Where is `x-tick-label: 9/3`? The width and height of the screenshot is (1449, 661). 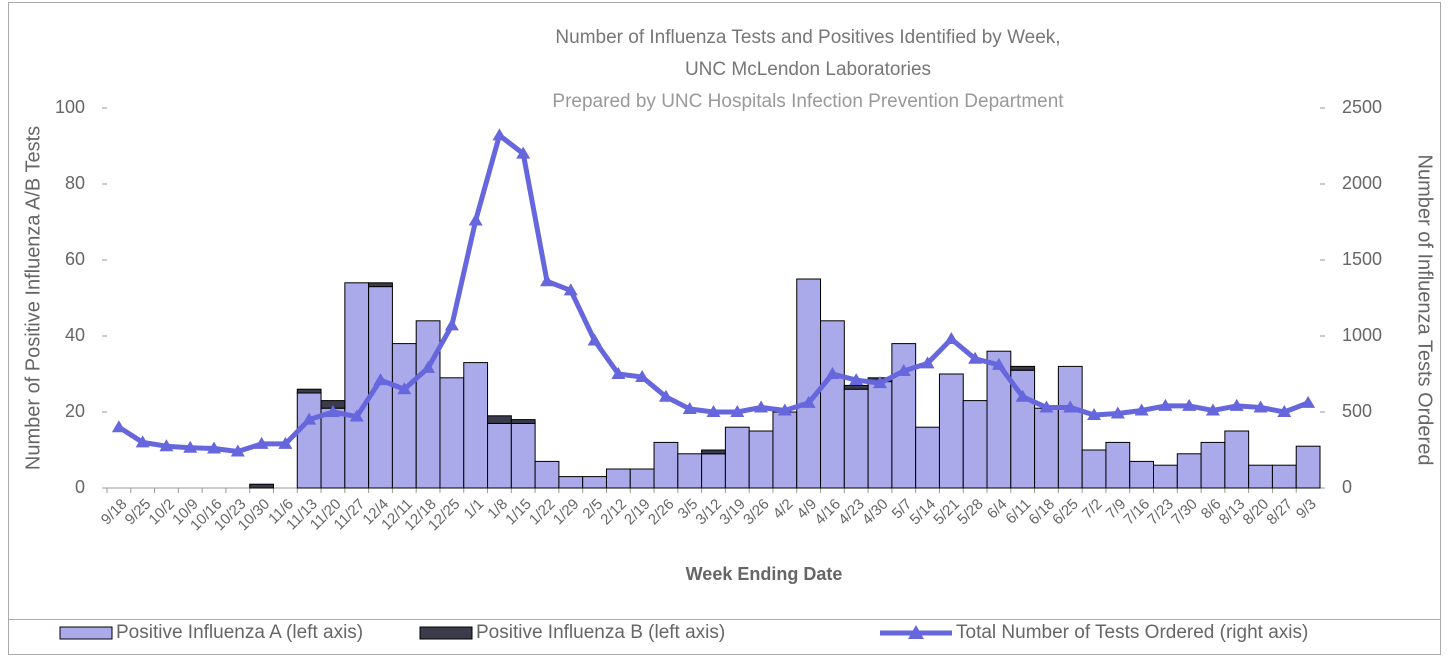 x-tick-label: 9/3 is located at coordinates (1306, 509).